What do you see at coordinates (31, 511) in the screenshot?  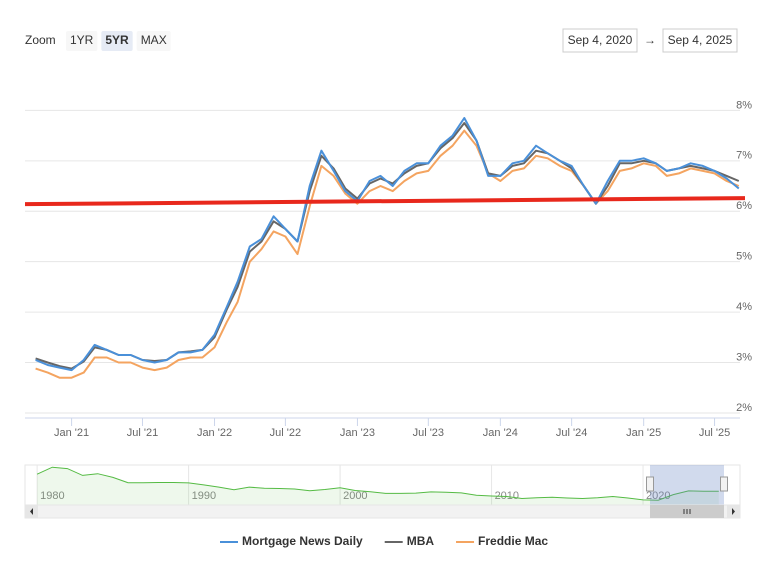 I see `scroll-left-arrow` at bounding box center [31, 511].